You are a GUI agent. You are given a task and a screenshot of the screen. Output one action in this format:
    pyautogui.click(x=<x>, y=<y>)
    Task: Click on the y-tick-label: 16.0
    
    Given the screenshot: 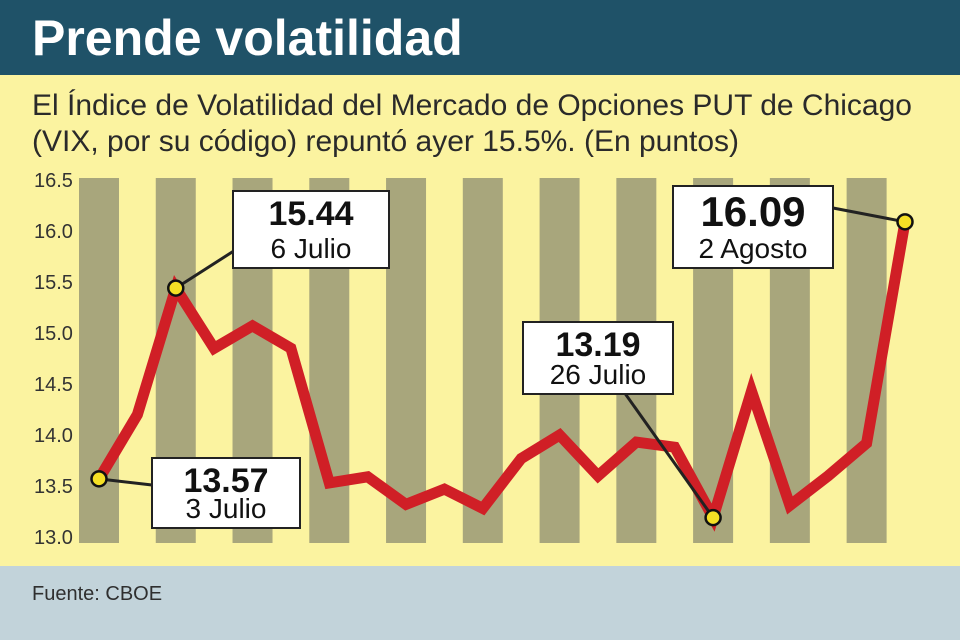 What is the action you would take?
    pyautogui.click(x=53, y=232)
    